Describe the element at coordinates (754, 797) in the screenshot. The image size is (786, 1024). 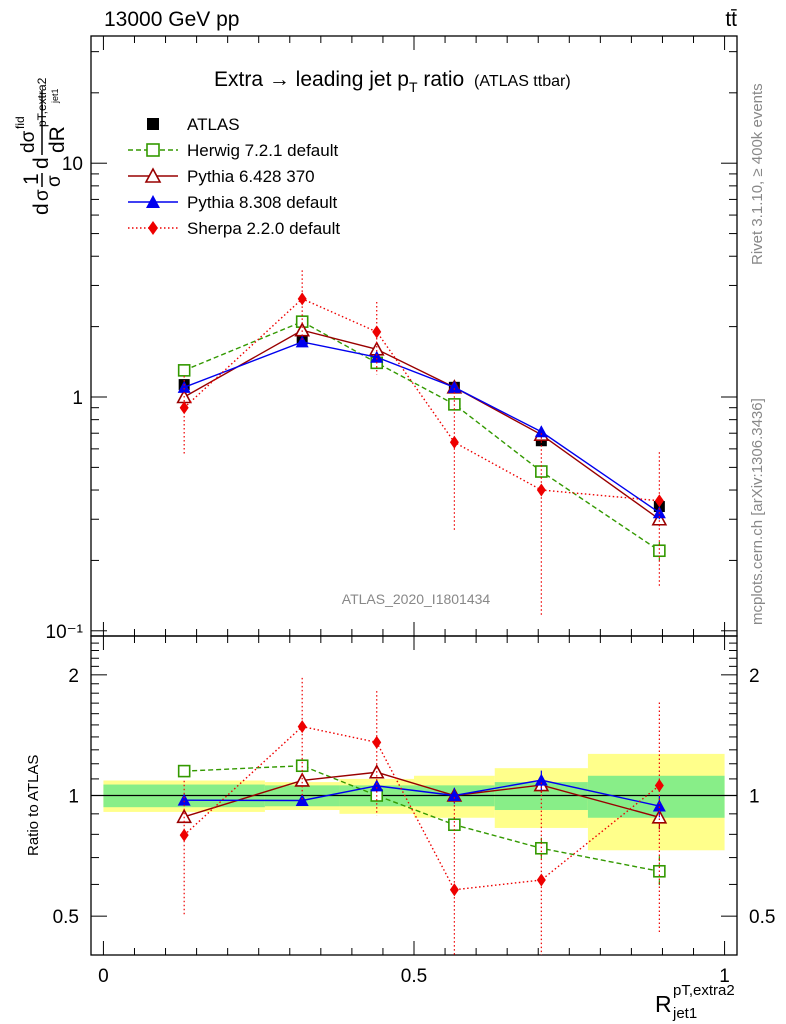
I see `y-tick-label-right: 1` at that location.